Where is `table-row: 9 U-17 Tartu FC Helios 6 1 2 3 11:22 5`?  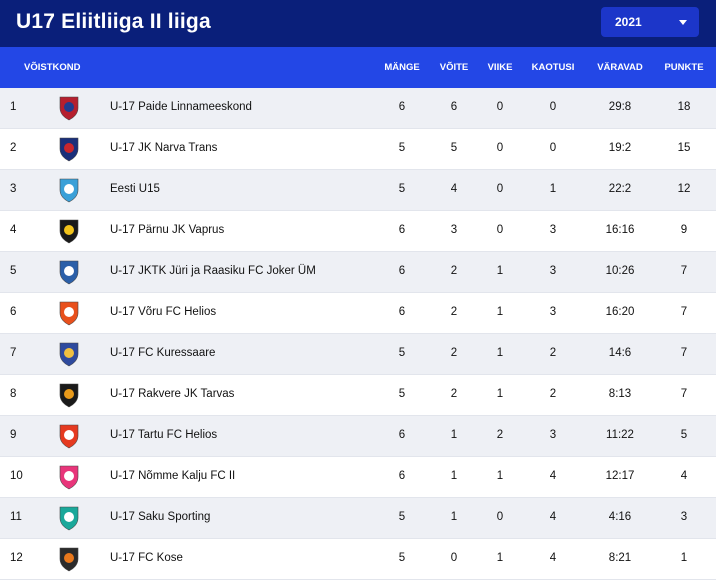 table-row: 9 U-17 Tartu FC Helios 6 1 2 3 11:22 5 is located at coordinates (358, 436).